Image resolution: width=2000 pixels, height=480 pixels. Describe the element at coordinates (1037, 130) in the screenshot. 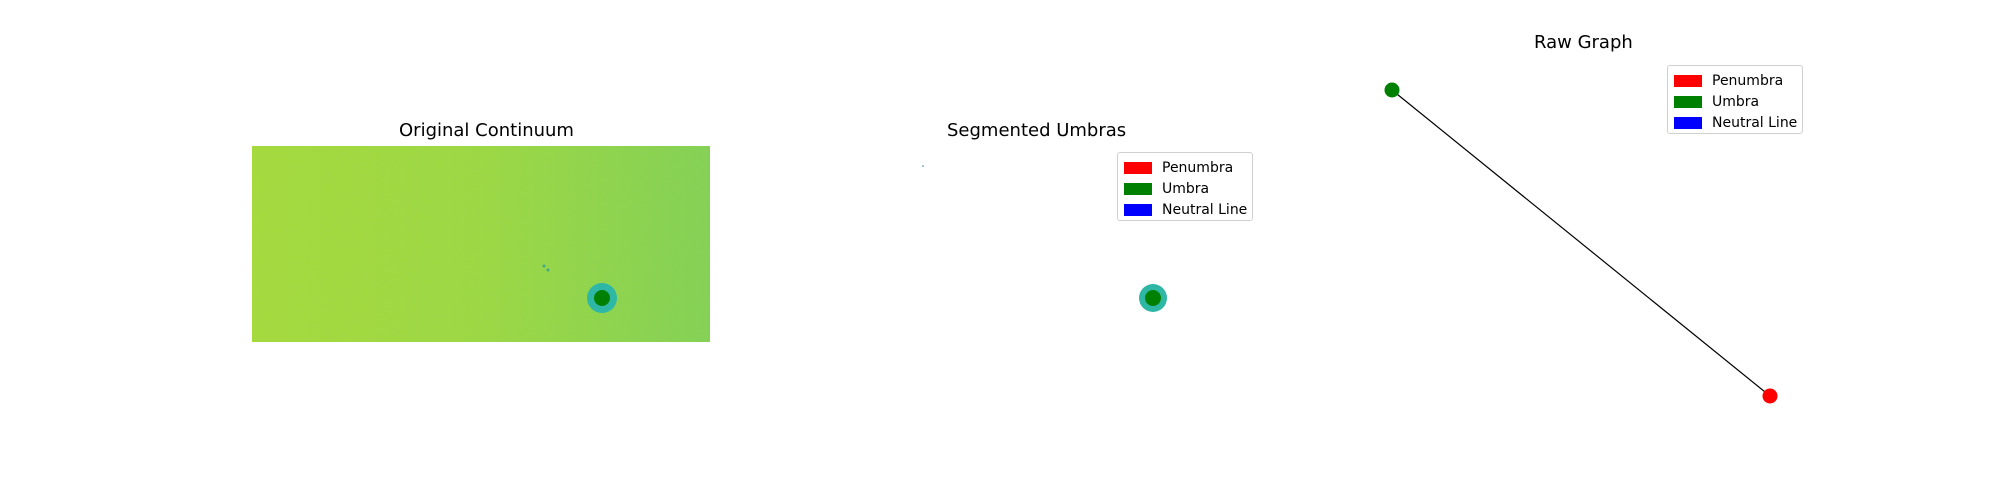

I see `panel2-title: Segmented Umbras` at that location.